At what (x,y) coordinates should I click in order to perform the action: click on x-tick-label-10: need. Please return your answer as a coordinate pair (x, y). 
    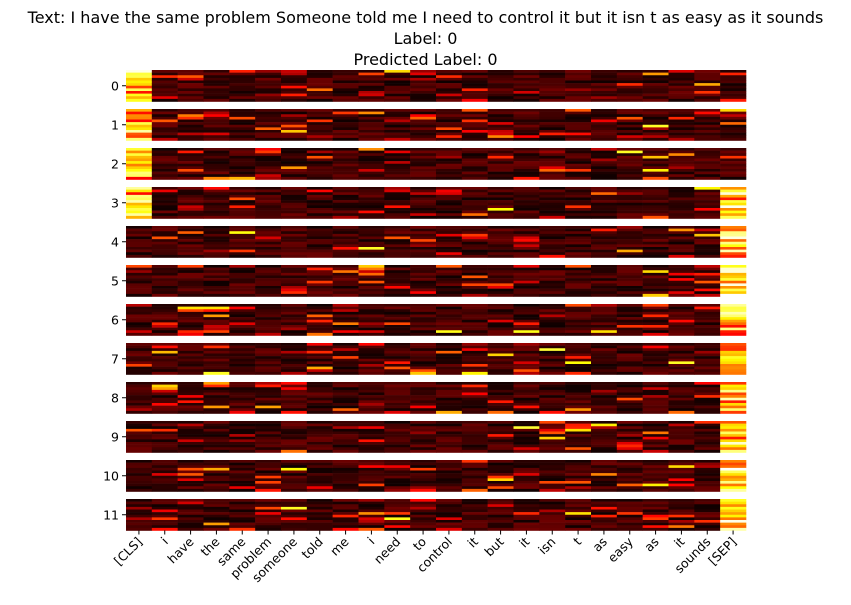
    Looking at the image, I should click on (387, 550).